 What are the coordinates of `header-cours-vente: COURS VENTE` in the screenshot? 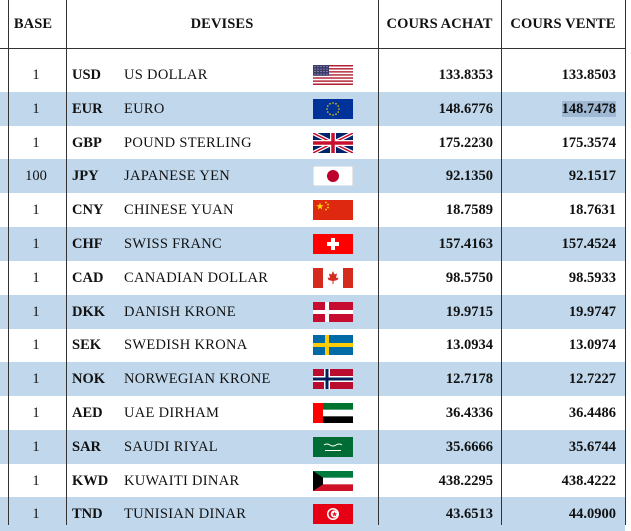 It's located at (563, 24).